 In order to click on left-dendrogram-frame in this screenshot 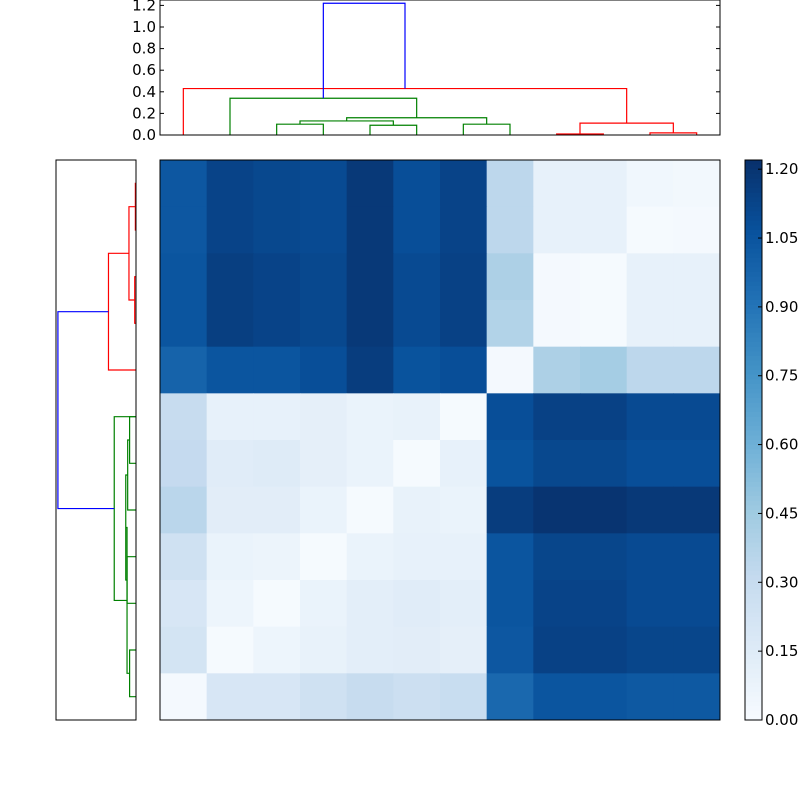, I will do `click(96, 440)`.